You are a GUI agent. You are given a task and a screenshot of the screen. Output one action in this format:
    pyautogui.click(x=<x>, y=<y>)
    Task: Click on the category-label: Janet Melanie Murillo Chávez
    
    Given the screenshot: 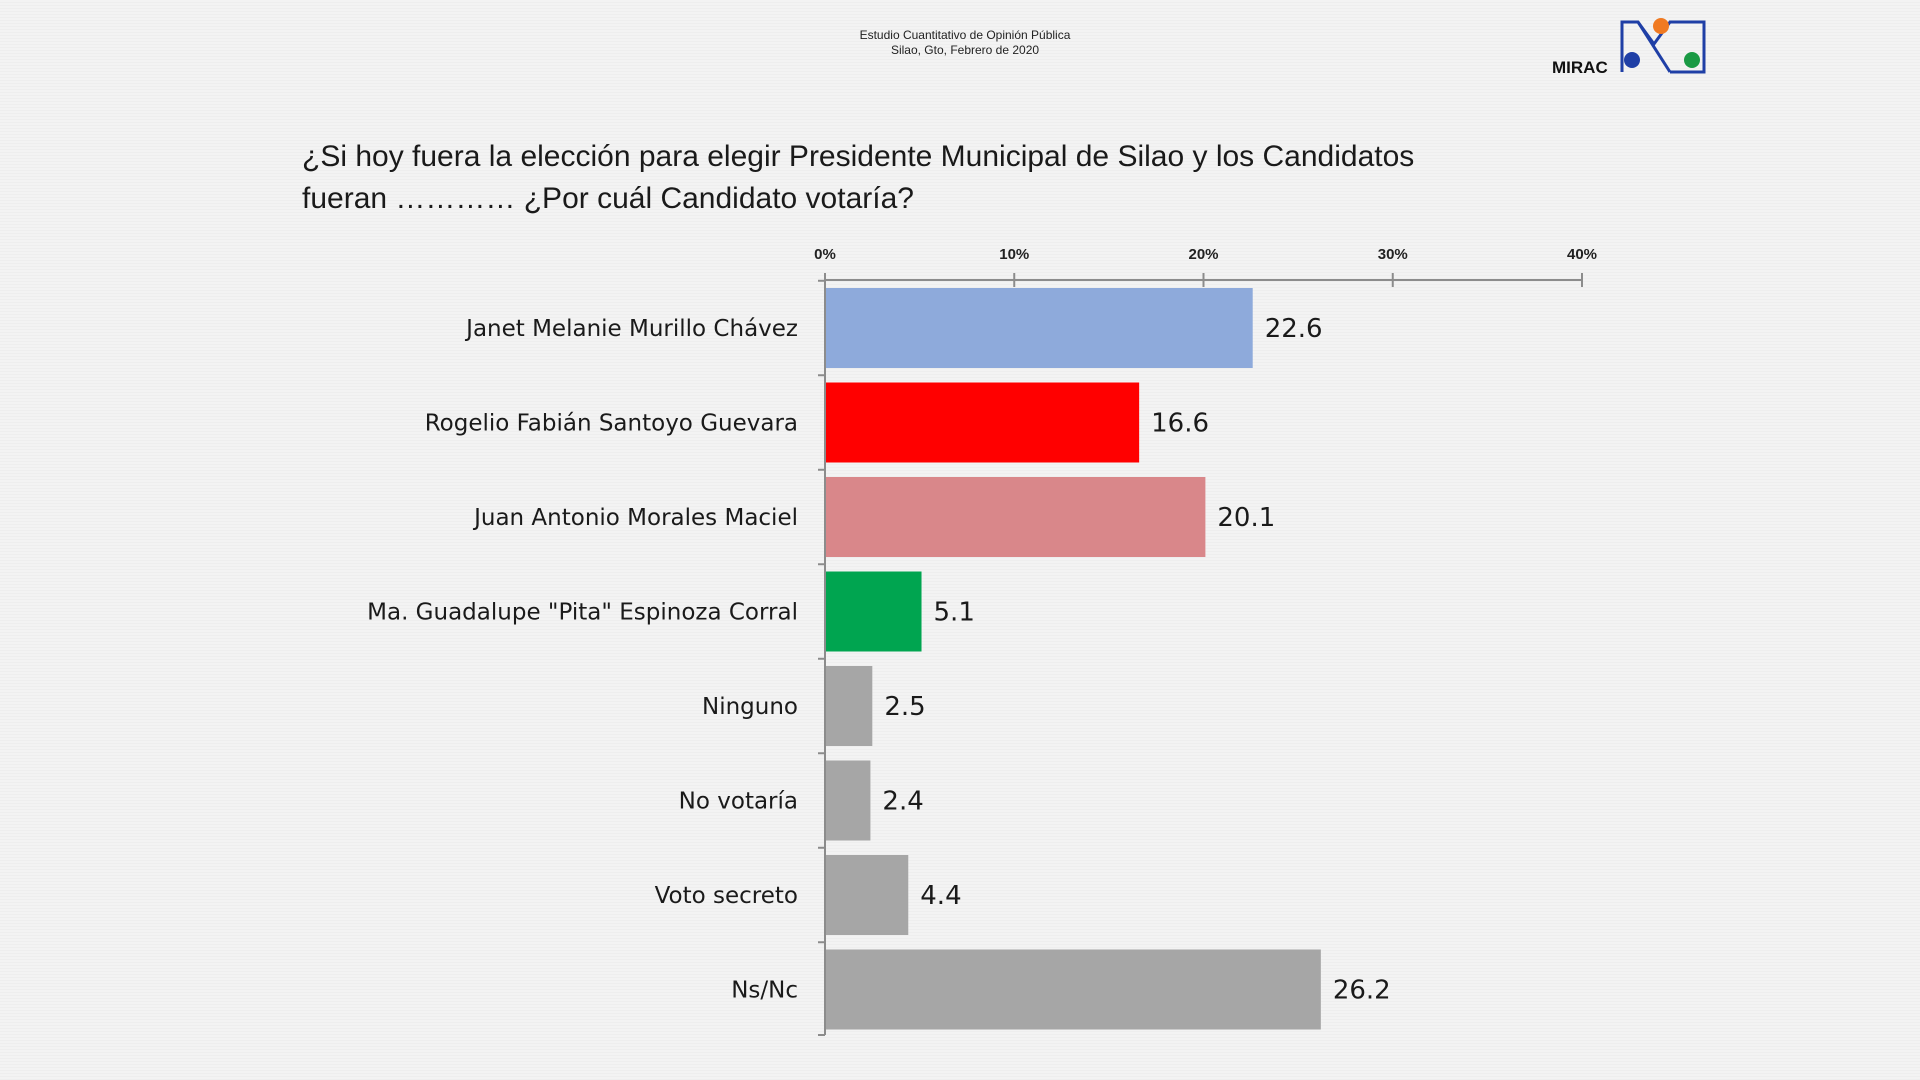 What is the action you would take?
    pyautogui.click(x=631, y=329)
    